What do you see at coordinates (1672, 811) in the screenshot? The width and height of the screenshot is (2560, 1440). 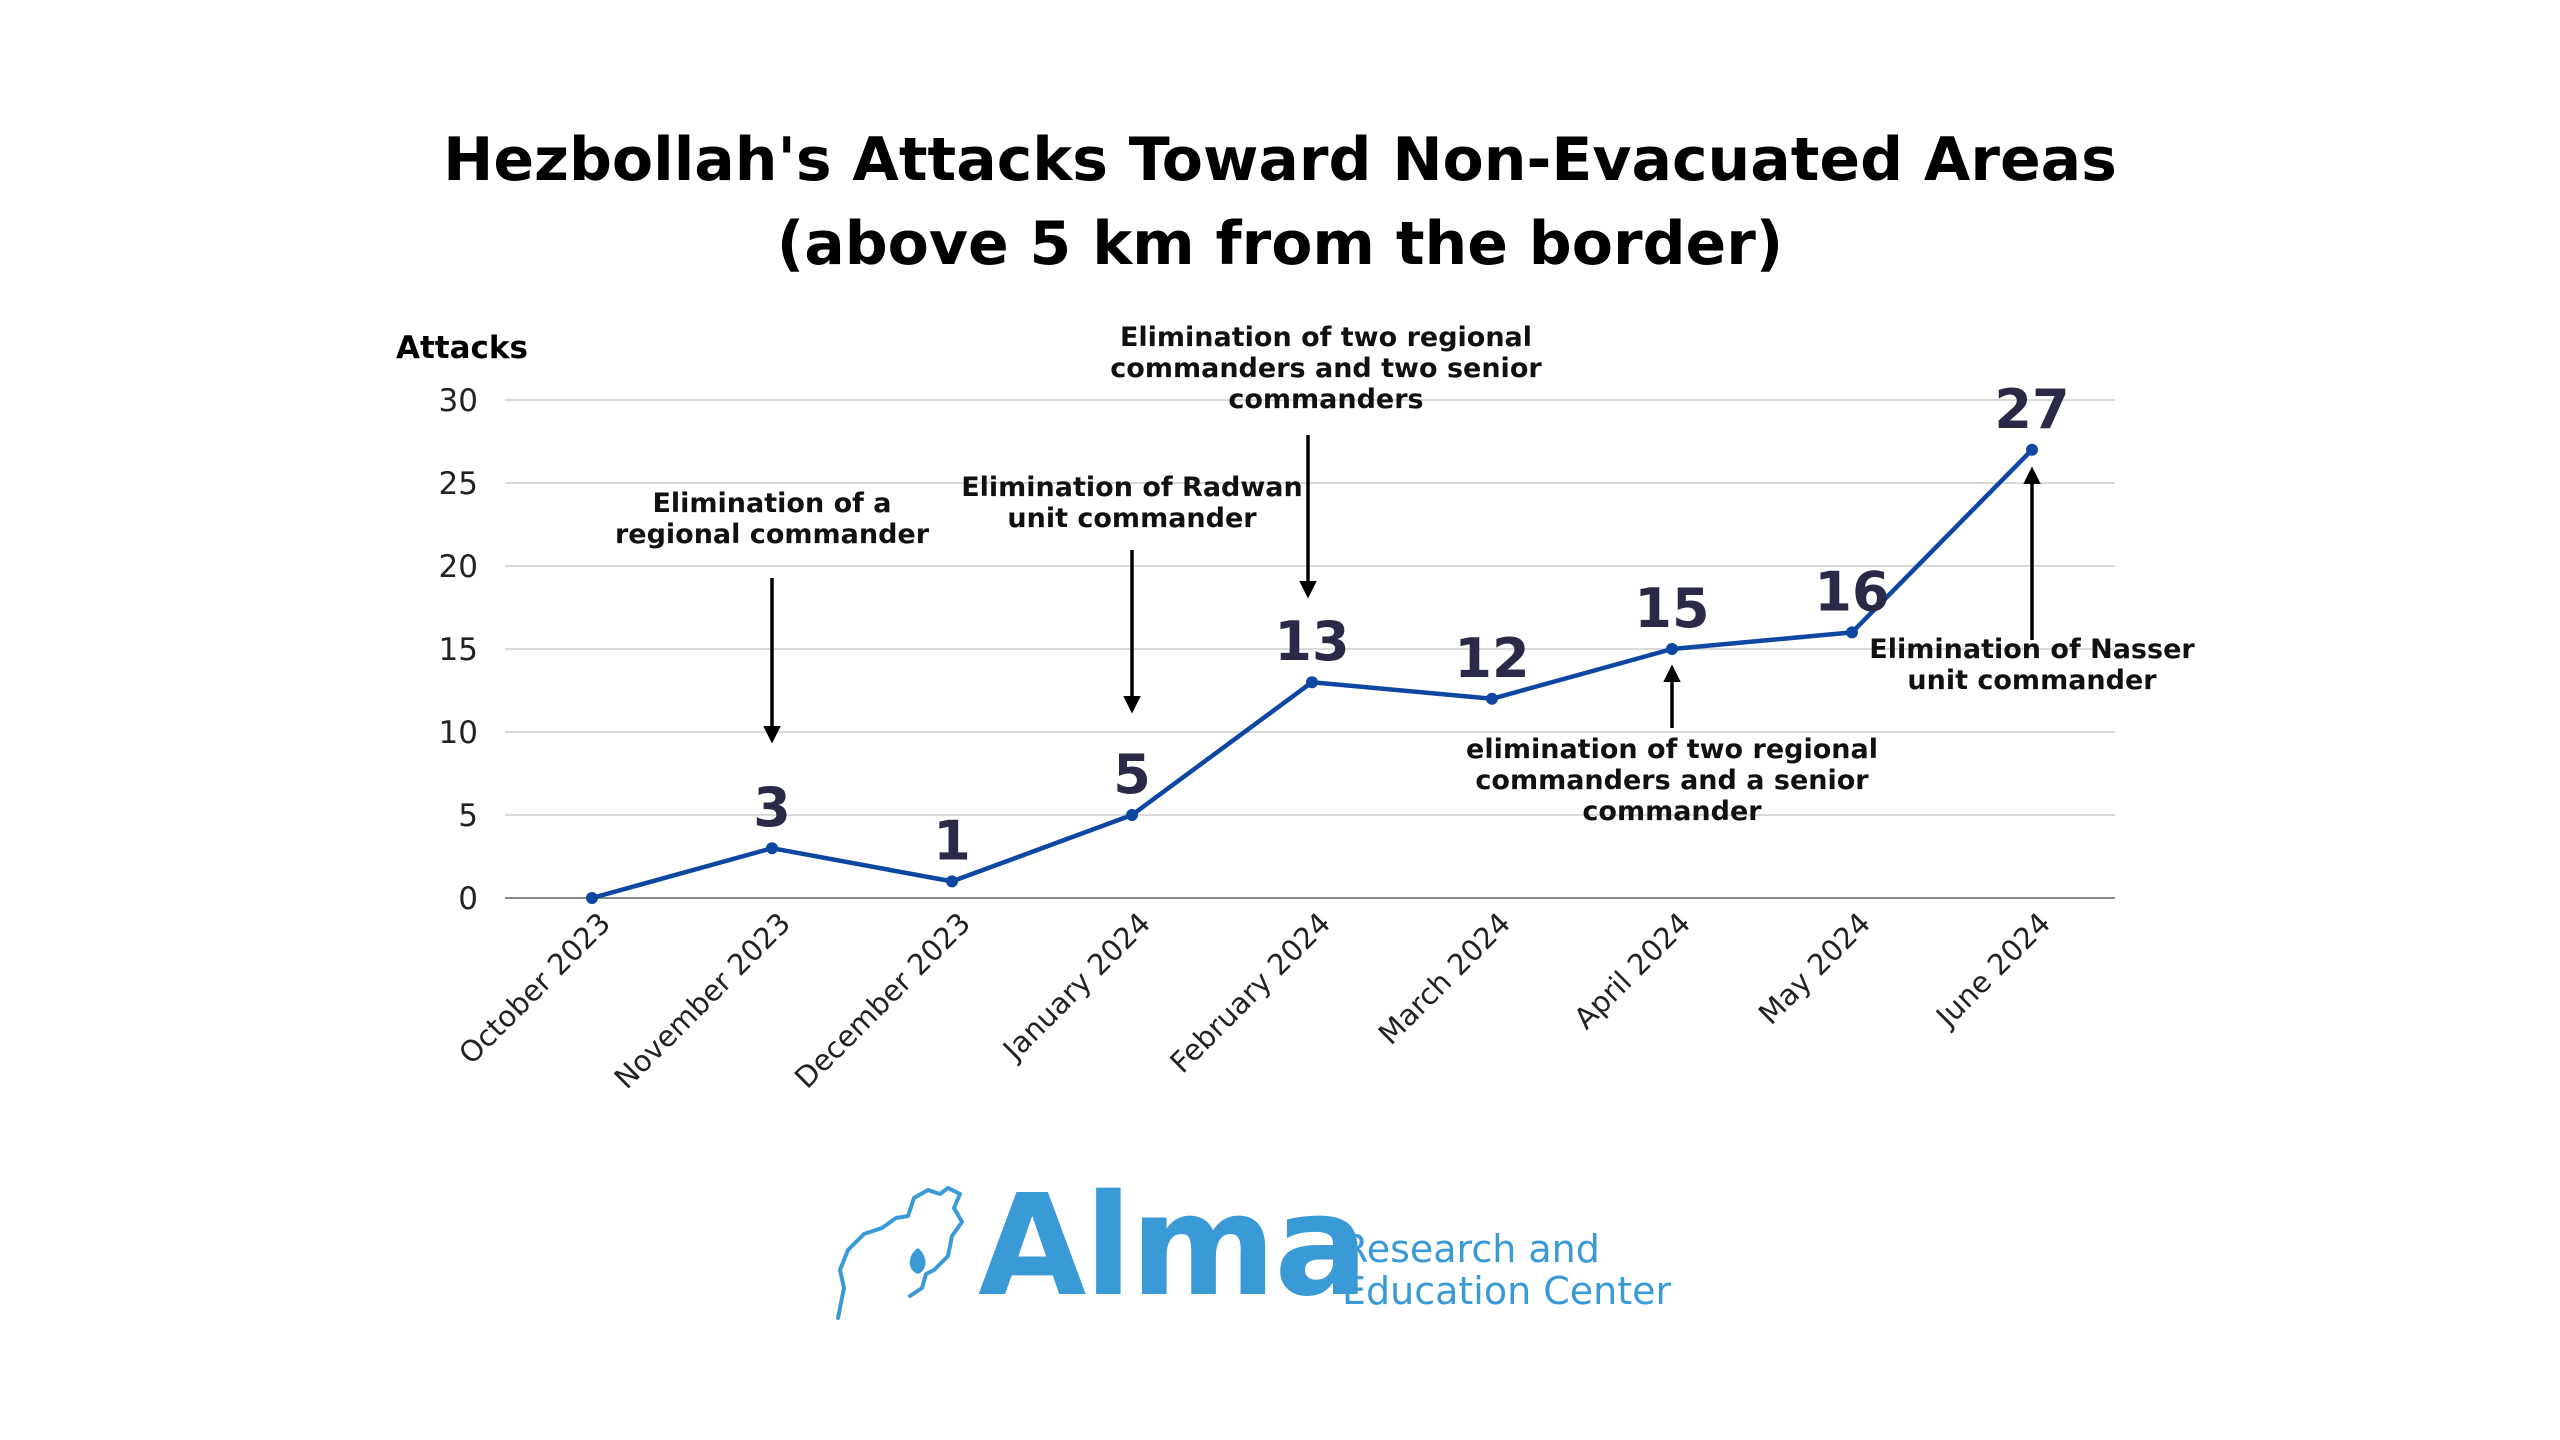 I see `annotation-text: commander` at bounding box center [1672, 811].